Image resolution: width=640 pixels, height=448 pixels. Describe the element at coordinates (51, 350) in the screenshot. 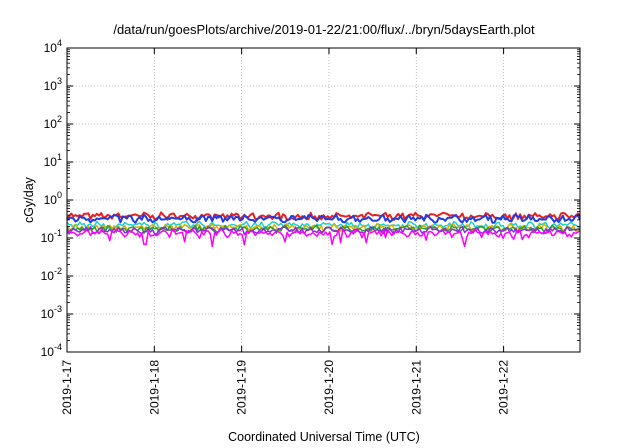

I see `y-tick-label: 10⁻⁴` at that location.